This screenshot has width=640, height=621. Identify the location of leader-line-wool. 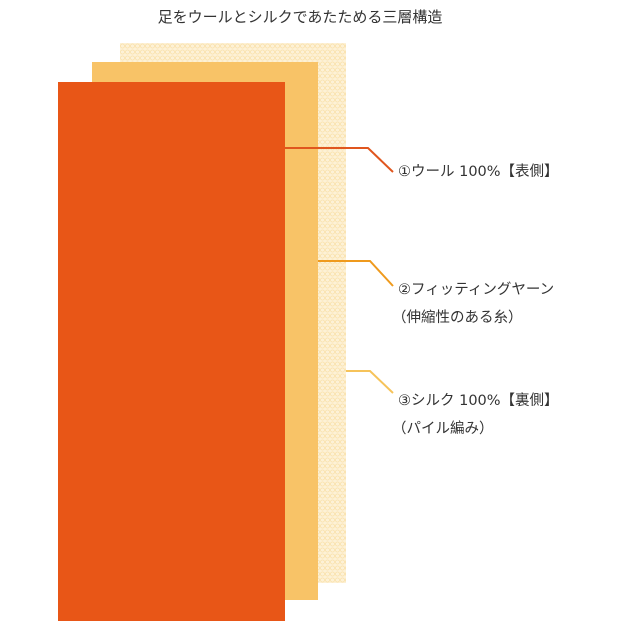
(339, 160).